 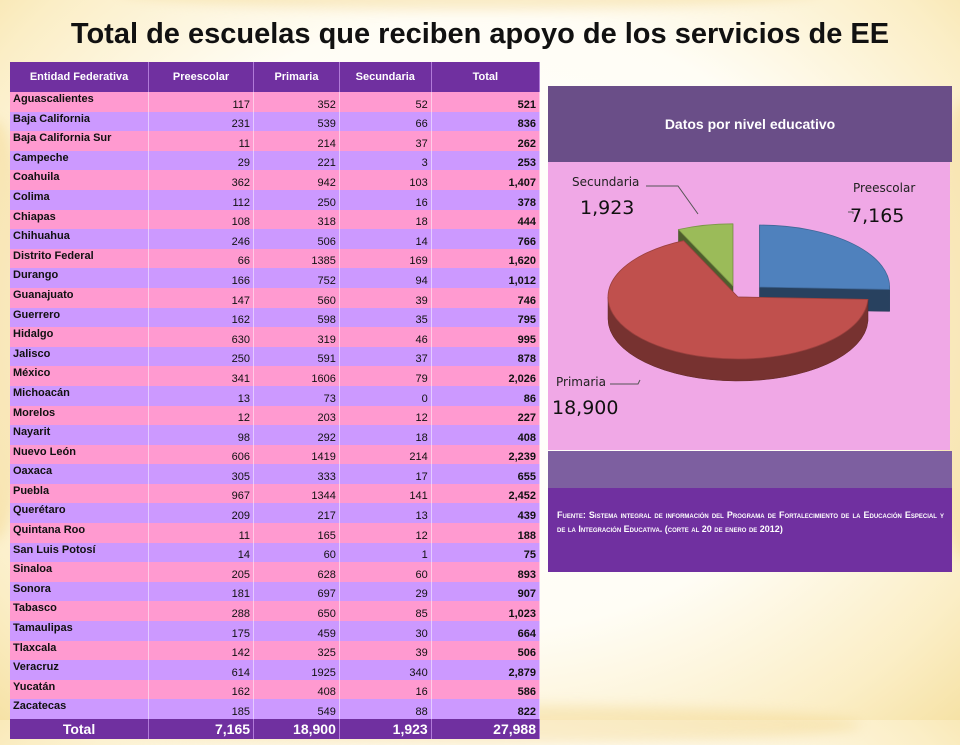 What do you see at coordinates (297, 435) in the screenshot?
I see `cell-primaria: 292` at bounding box center [297, 435].